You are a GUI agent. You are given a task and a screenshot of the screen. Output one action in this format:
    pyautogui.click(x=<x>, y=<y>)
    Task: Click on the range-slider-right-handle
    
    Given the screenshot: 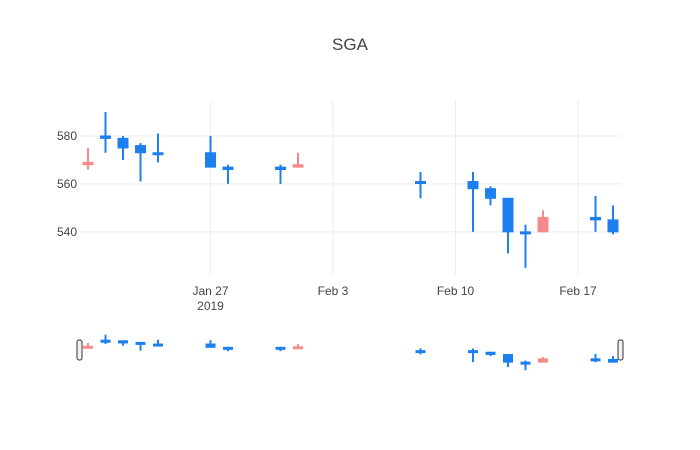 What is the action you would take?
    pyautogui.click(x=620, y=350)
    